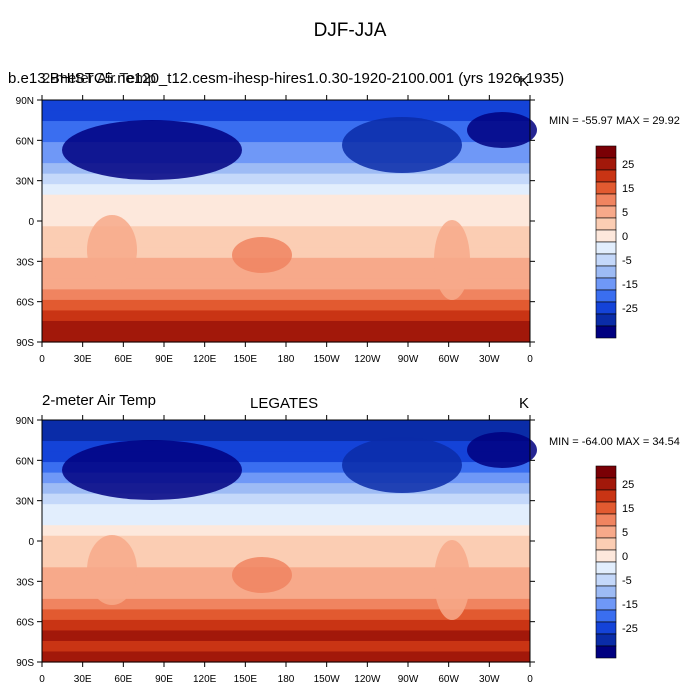  Describe the element at coordinates (99, 400) in the screenshot. I see `panel-2-left-title: 2-meter Air Temp` at that location.